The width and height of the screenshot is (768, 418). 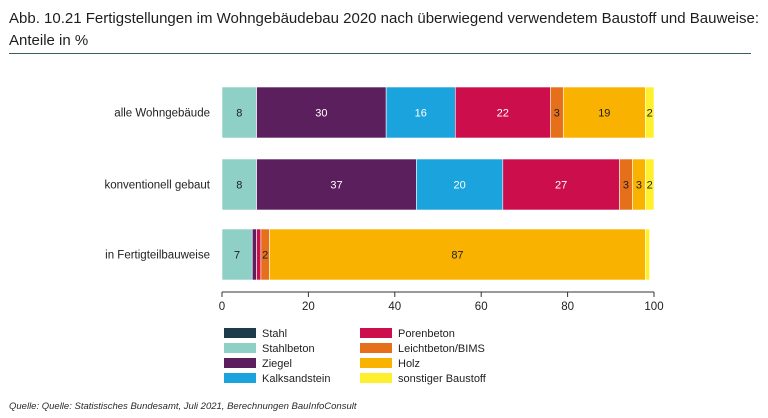 I want to click on x-tick-label: 40, so click(x=394, y=307).